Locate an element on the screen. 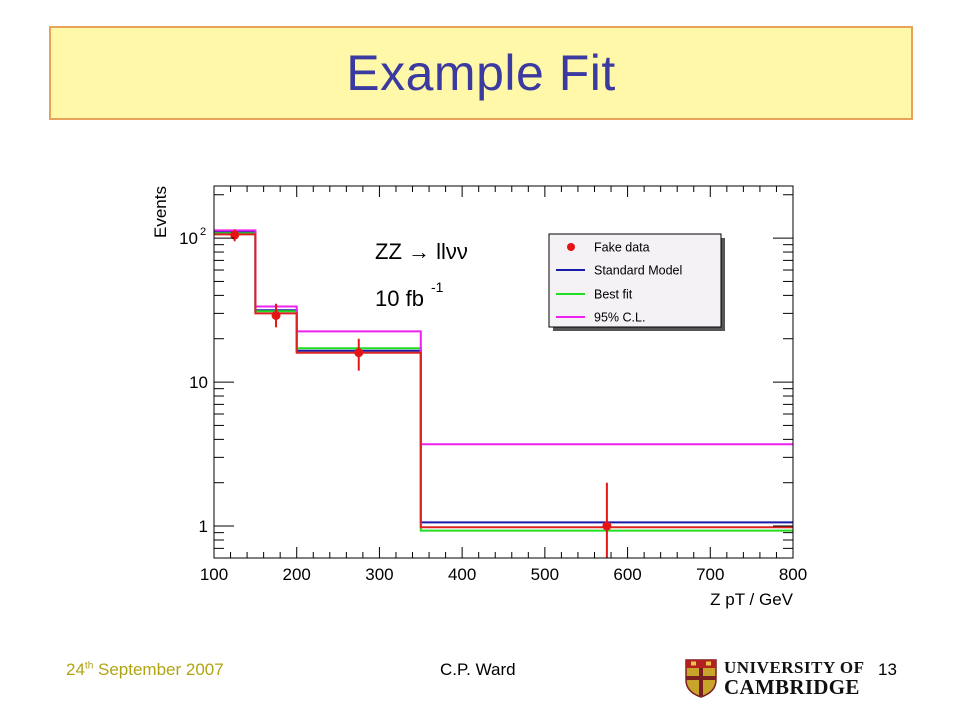  slide-title: Example Fit is located at coordinates (481, 73).